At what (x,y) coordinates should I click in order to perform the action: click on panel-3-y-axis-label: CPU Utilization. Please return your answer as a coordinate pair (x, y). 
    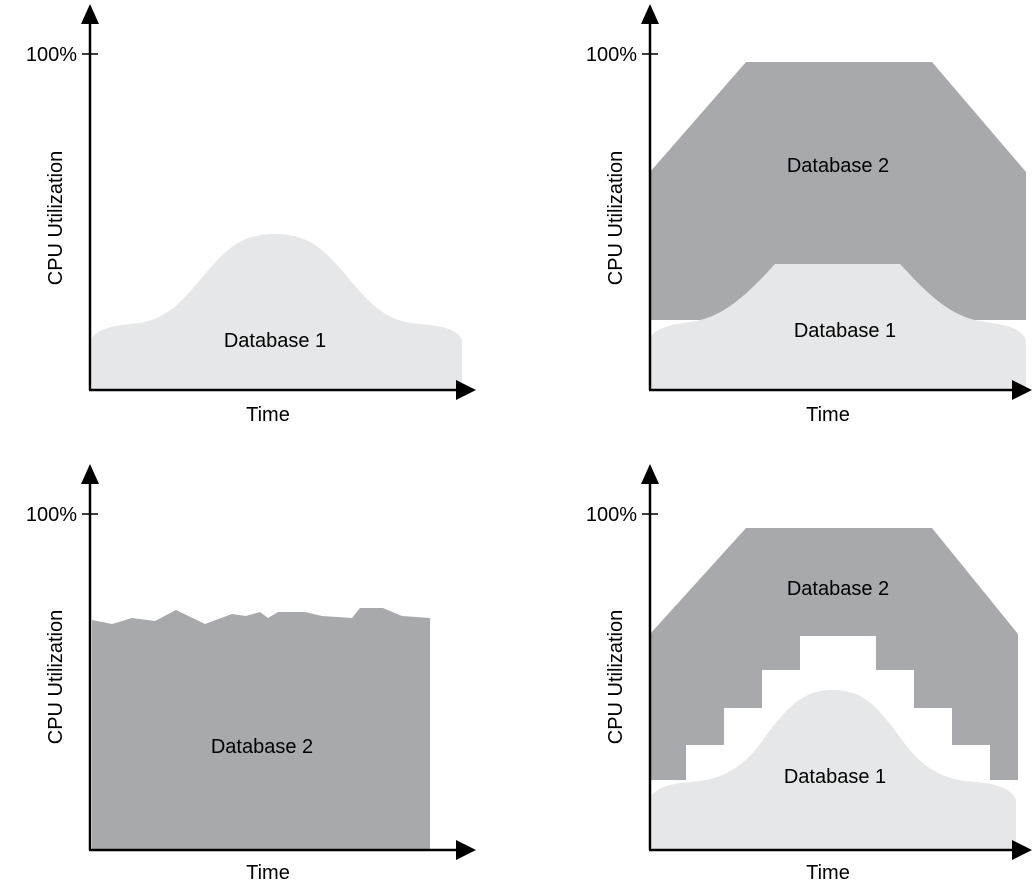
    Looking at the image, I should click on (56, 677).